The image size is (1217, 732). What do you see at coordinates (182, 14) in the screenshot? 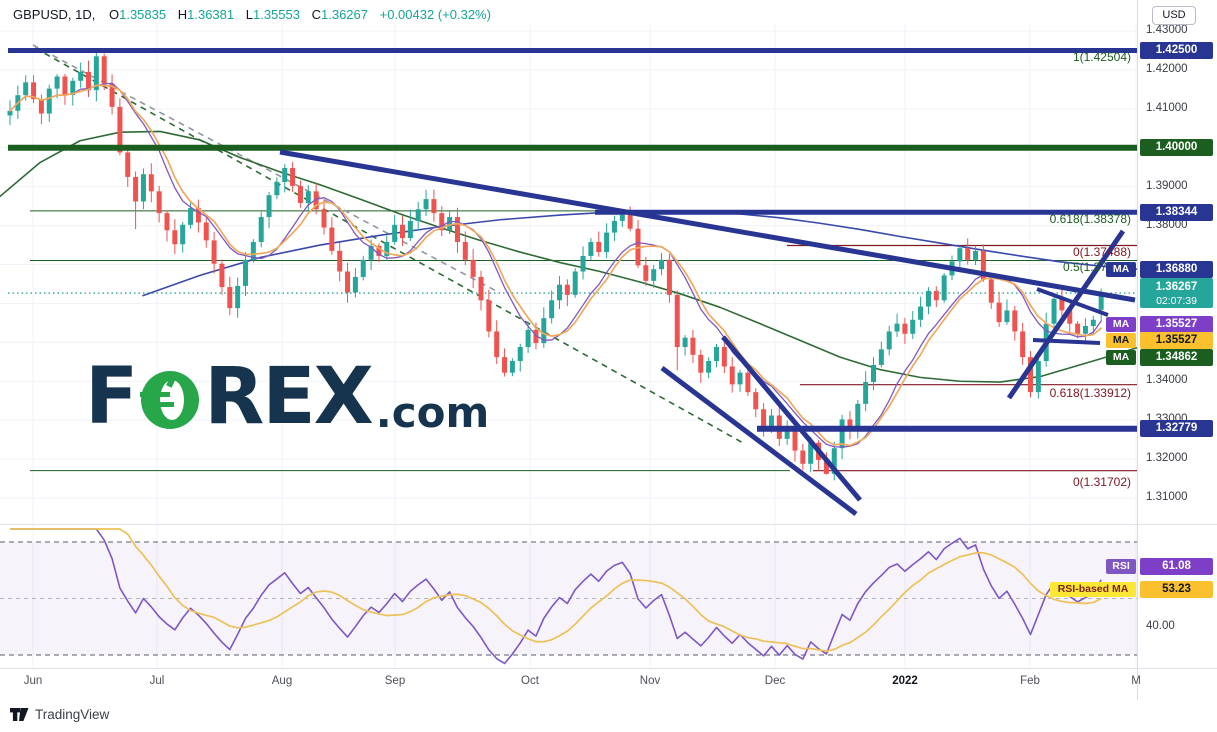
I see `high-label: H` at bounding box center [182, 14].